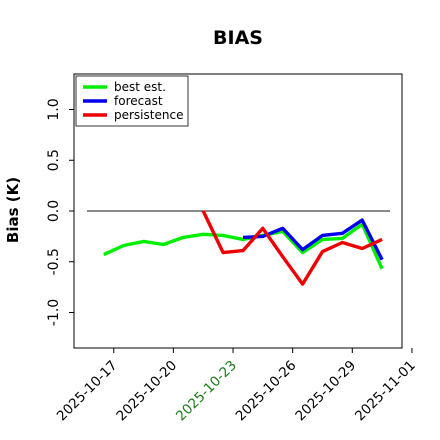 The height and width of the screenshot is (440, 440). What do you see at coordinates (206, 391) in the screenshot?
I see `x-tick-label: 2025-10-23` at bounding box center [206, 391].